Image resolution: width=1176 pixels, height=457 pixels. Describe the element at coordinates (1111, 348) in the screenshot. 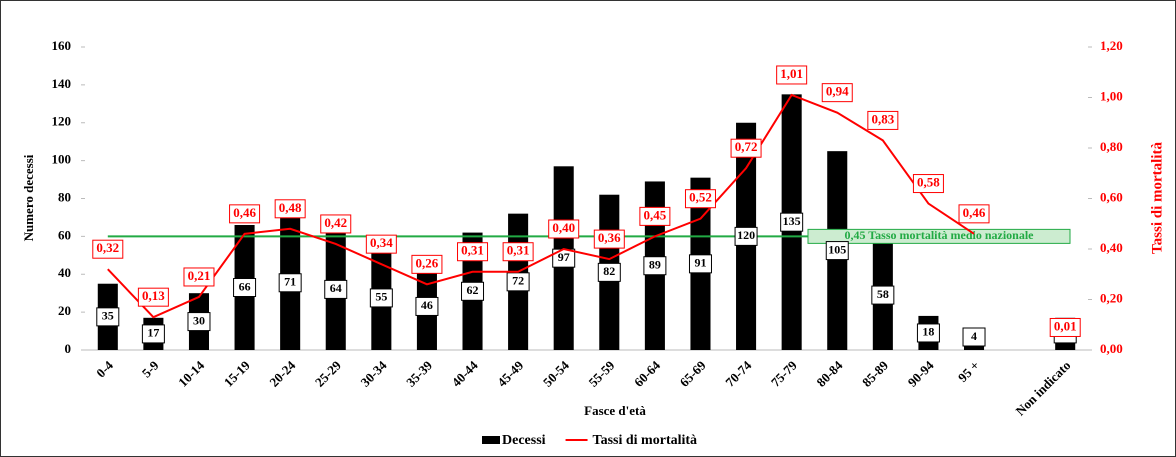

I see `y2-tick-label: 0,00` at that location.